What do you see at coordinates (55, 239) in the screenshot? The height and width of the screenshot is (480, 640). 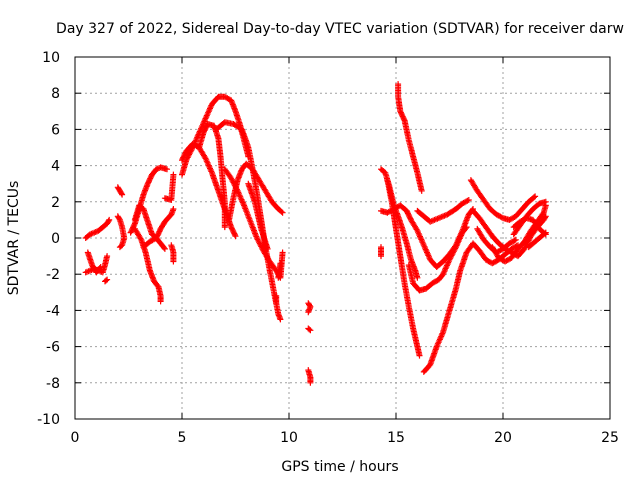 I see `y-tick-label: 0` at bounding box center [55, 239].